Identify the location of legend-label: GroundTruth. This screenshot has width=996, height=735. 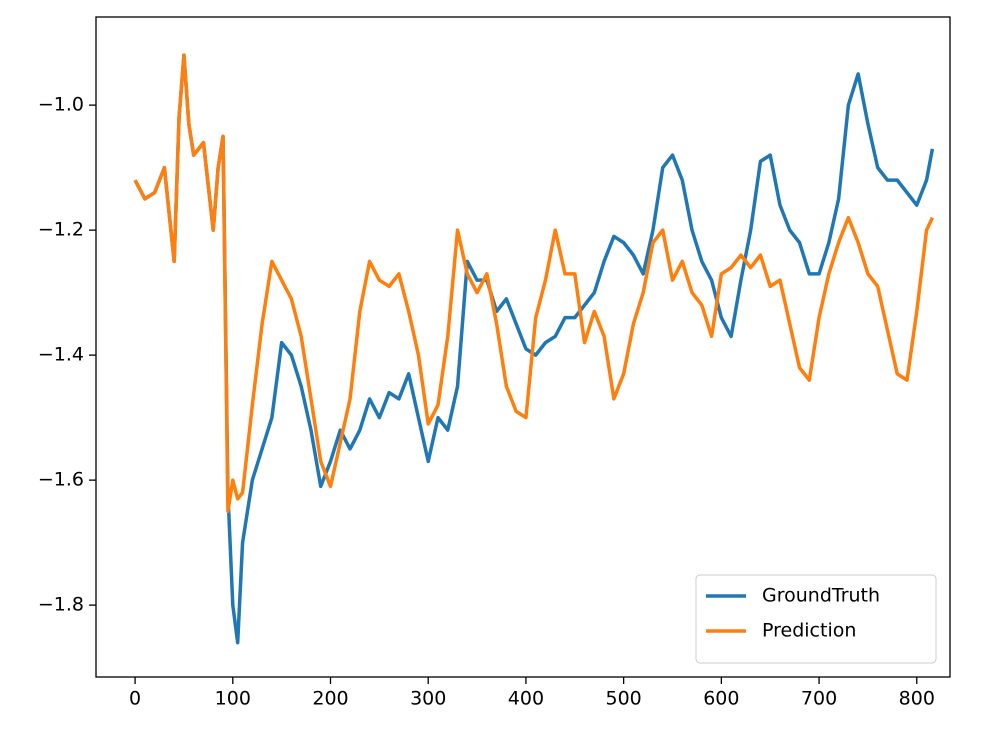
(821, 596).